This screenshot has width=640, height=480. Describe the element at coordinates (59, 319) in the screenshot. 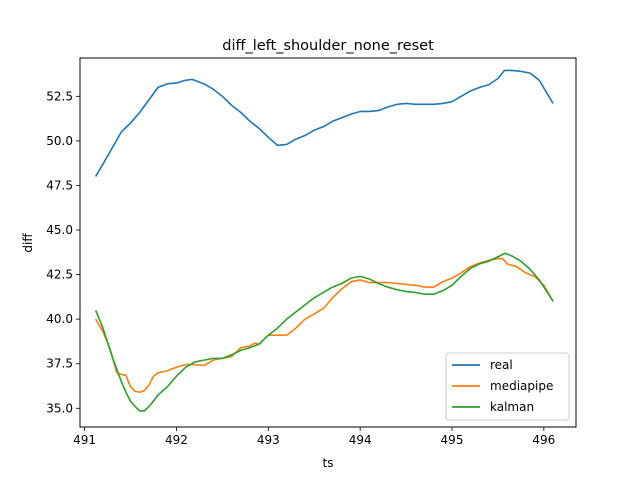

I see `y-tick-label: 40.0` at that location.